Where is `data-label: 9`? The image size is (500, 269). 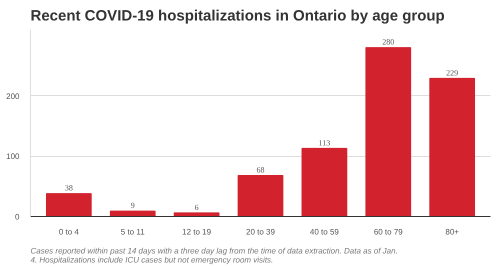 data-label: 9 is located at coordinates (132, 205).